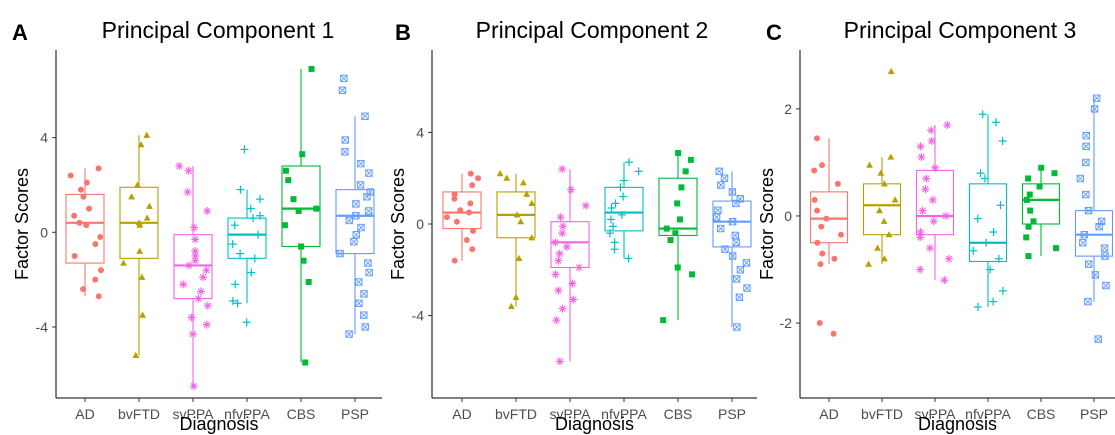 This screenshot has height=435, width=1115. Describe the element at coordinates (420, 224) in the screenshot. I see `y-tick-label: 0` at that location.